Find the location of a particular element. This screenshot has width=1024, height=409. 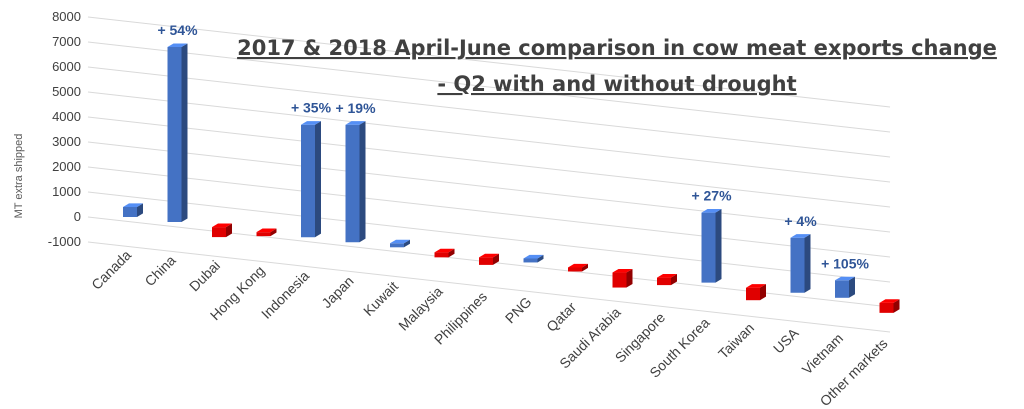

bar-qatar is located at coordinates (578, 267).